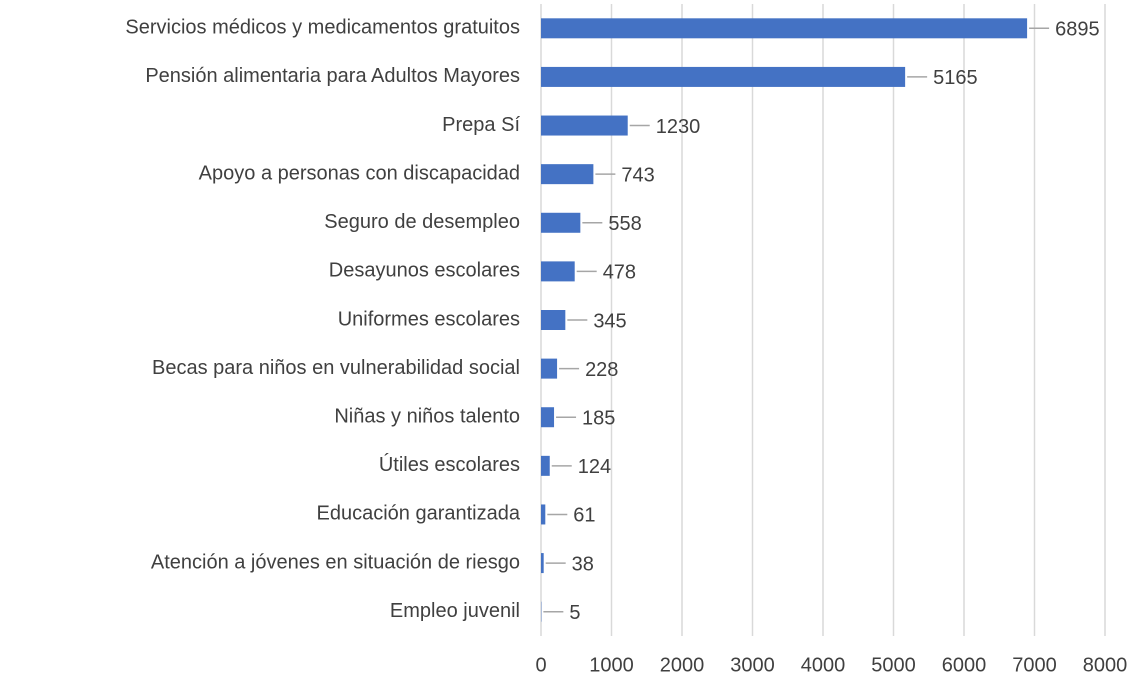 The height and width of the screenshot is (680, 1132). Describe the element at coordinates (449, 464) in the screenshot. I see `y-tick-label: Útiles escolares` at that location.